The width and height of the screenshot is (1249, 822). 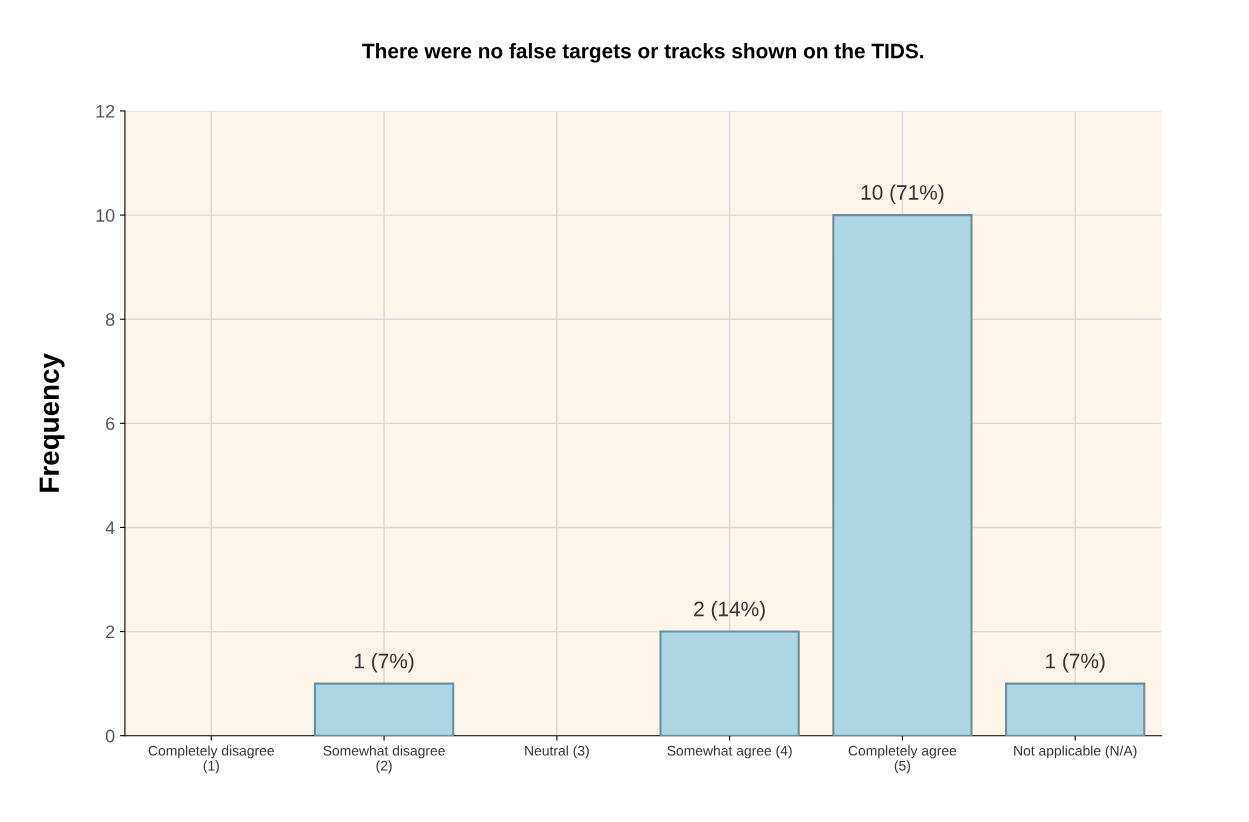 I want to click on chart-title: There were no false targets or tracks shown on the TIDS., so click(x=643, y=53).